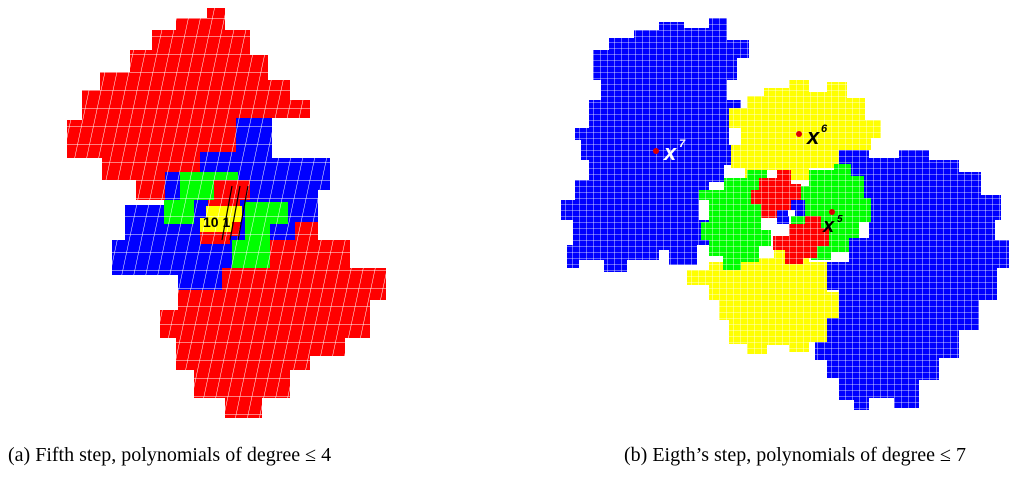 The image size is (1018, 477). What do you see at coordinates (682, 144) in the screenshot?
I see `label-x7-exponent: 7` at bounding box center [682, 144].